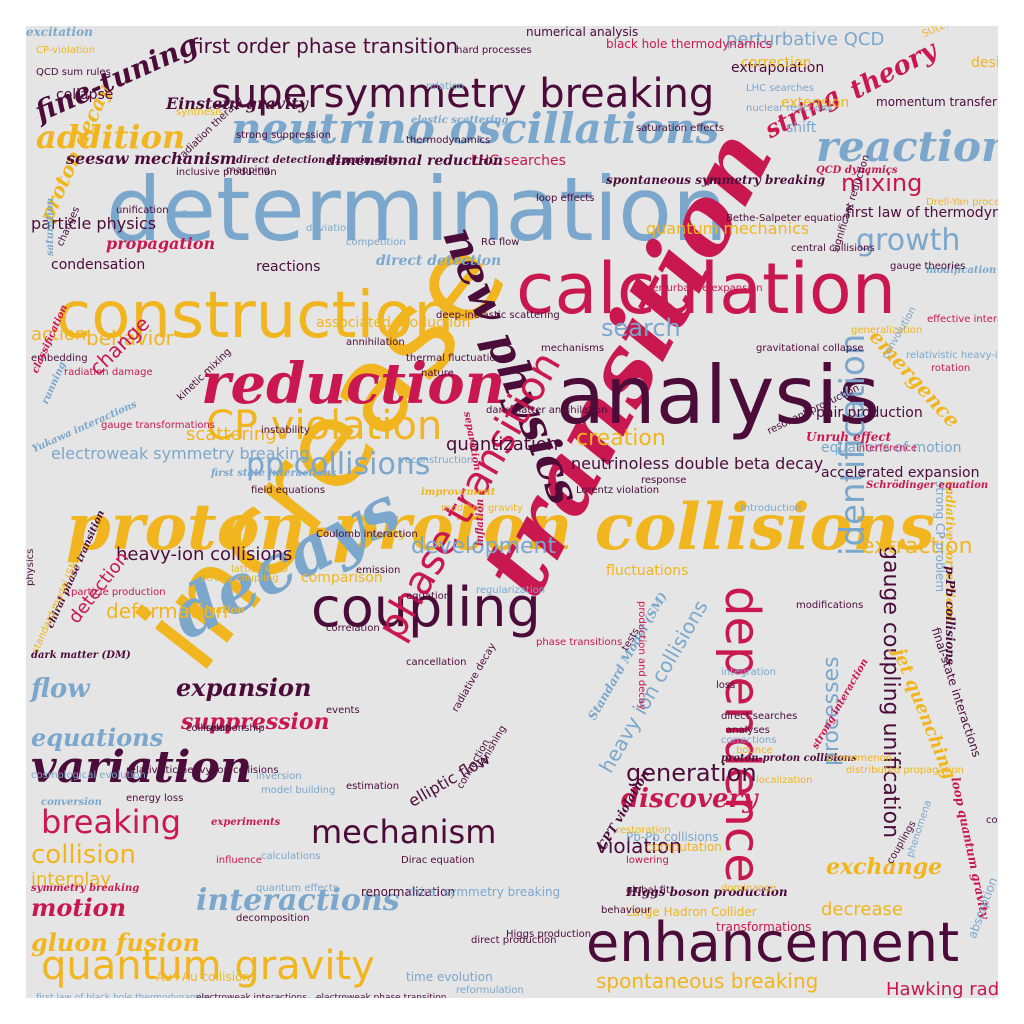 The height and width of the screenshot is (1024, 1024). What do you see at coordinates (329, 228) in the screenshot?
I see `word-deviation: deviation` at bounding box center [329, 228].